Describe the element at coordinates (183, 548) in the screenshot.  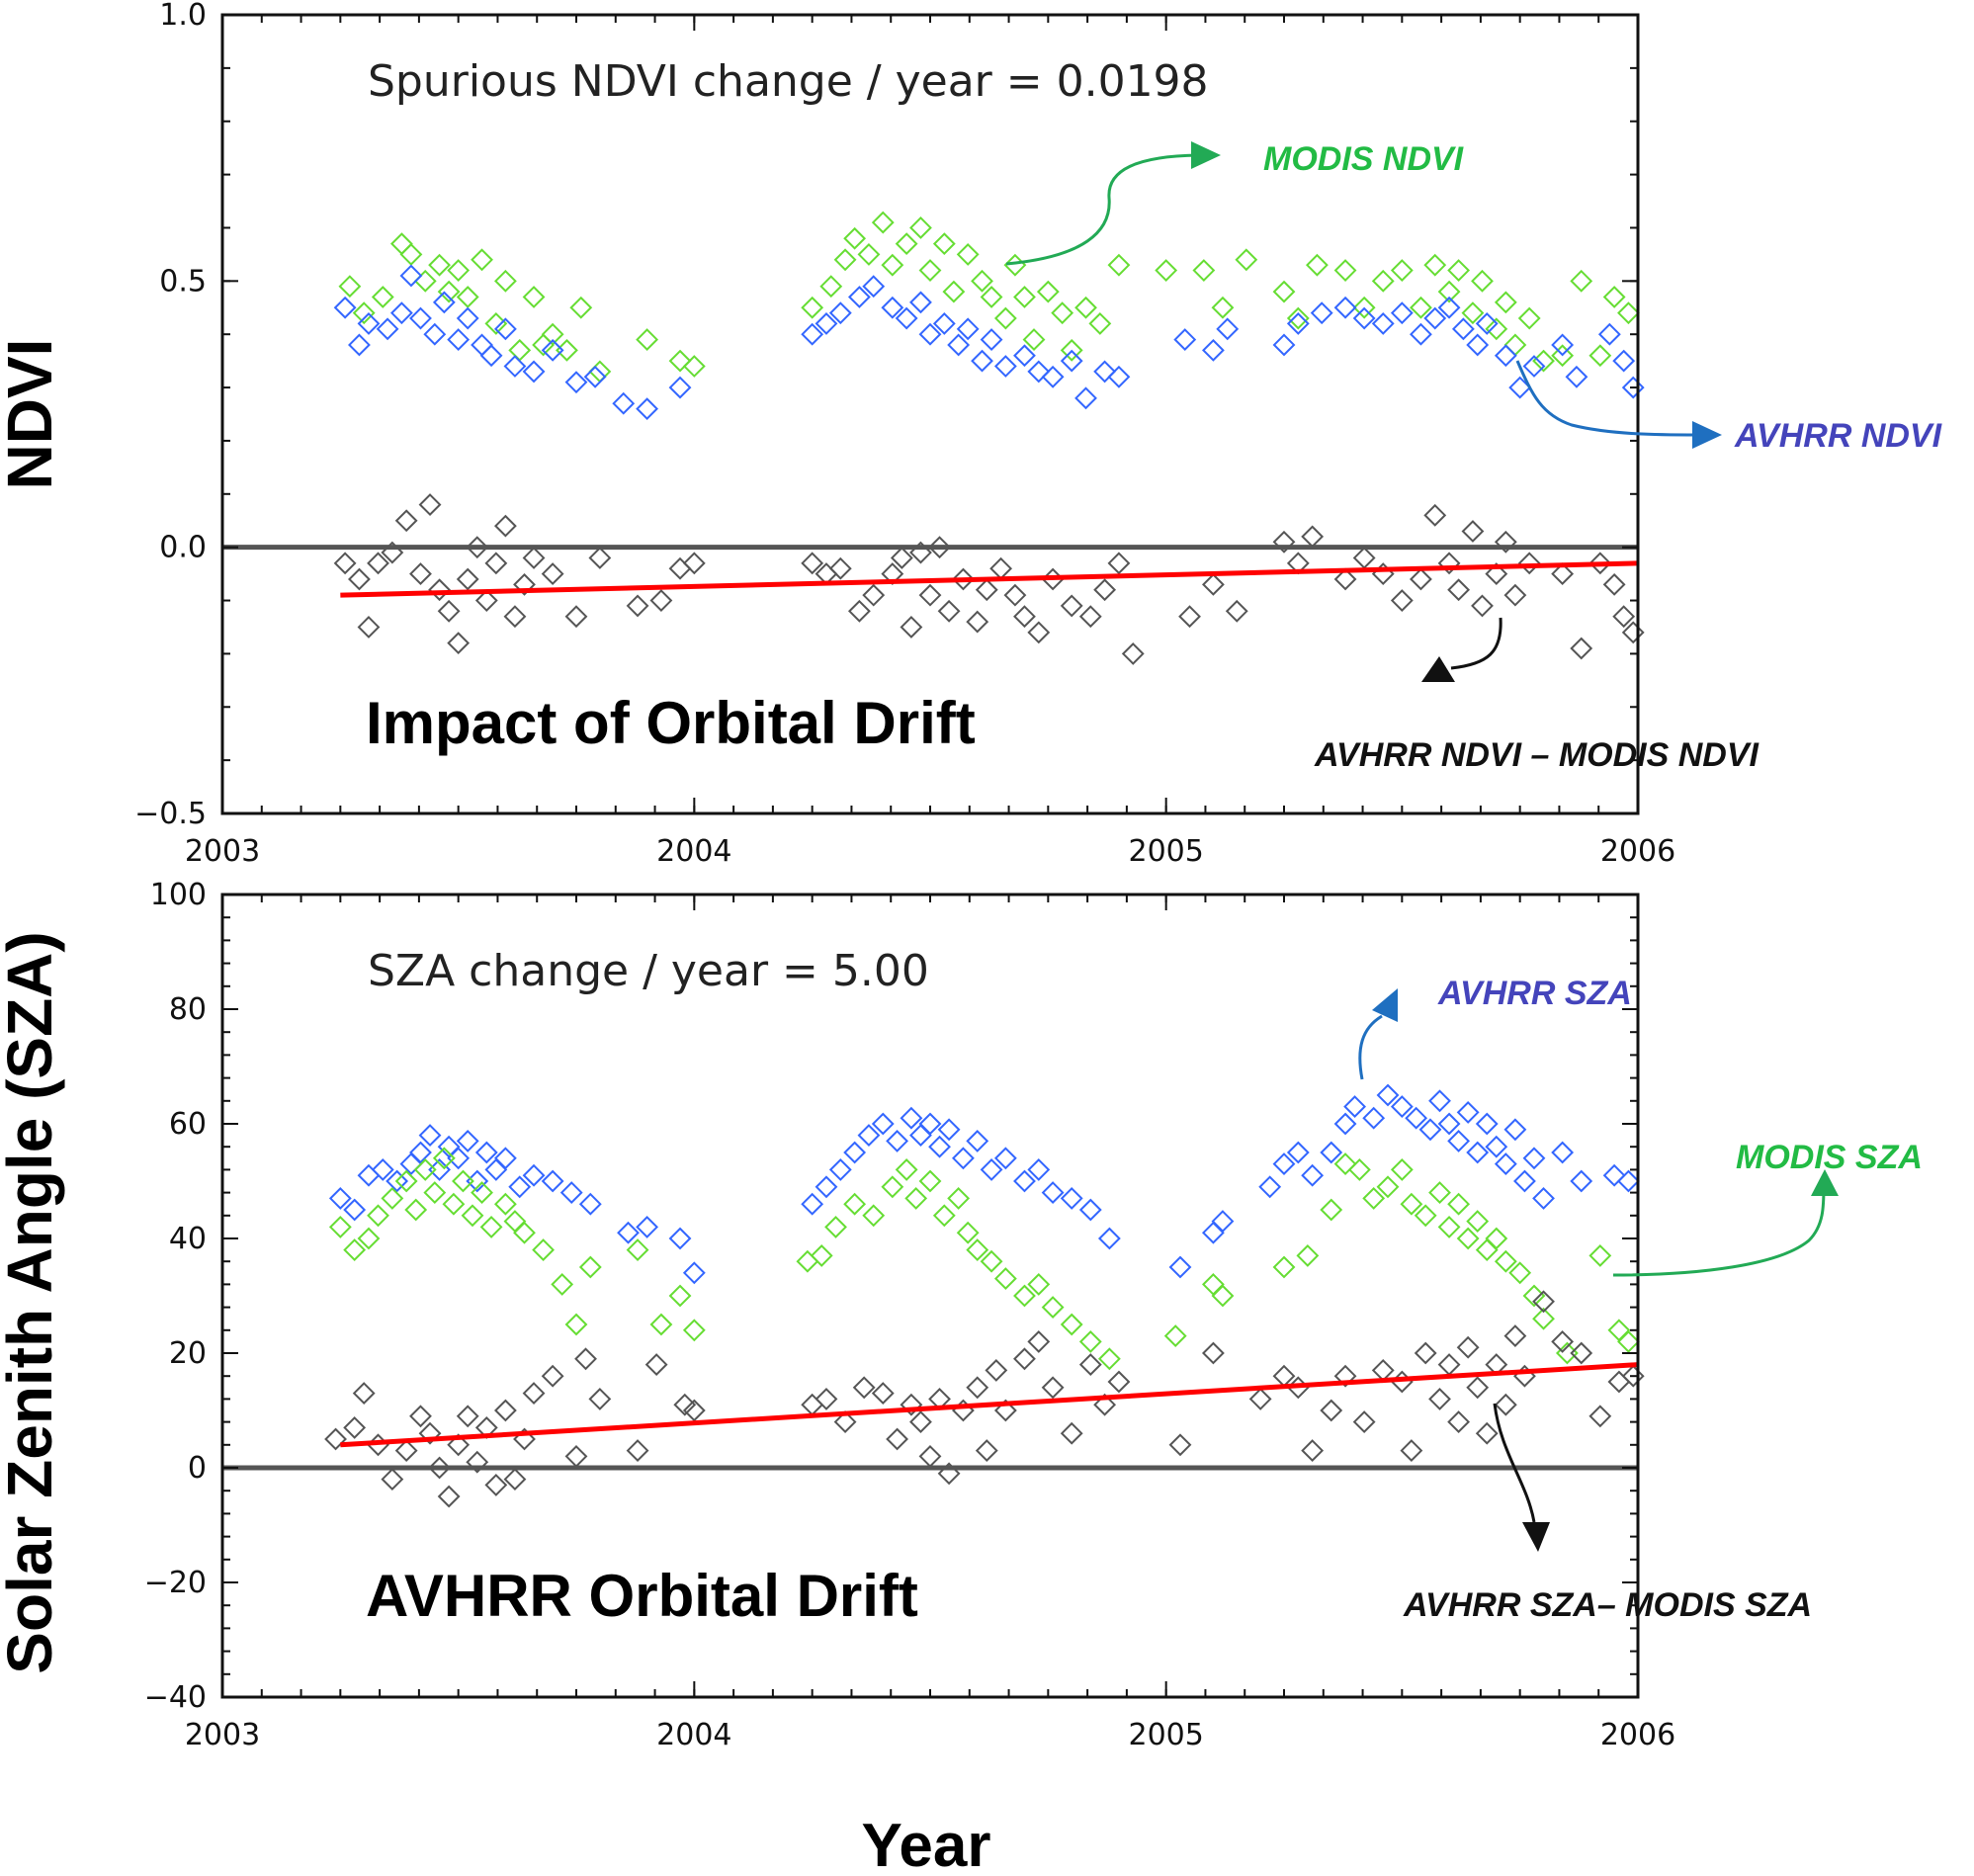
I see `ytick-label: 0.0` at that location.